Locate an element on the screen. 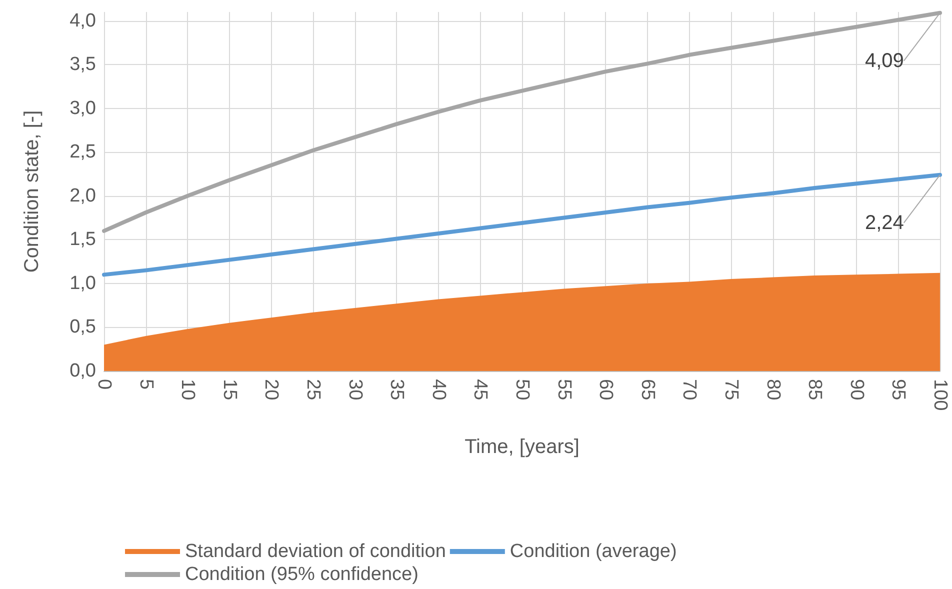  x-tick-label: 0 is located at coordinates (104, 384).